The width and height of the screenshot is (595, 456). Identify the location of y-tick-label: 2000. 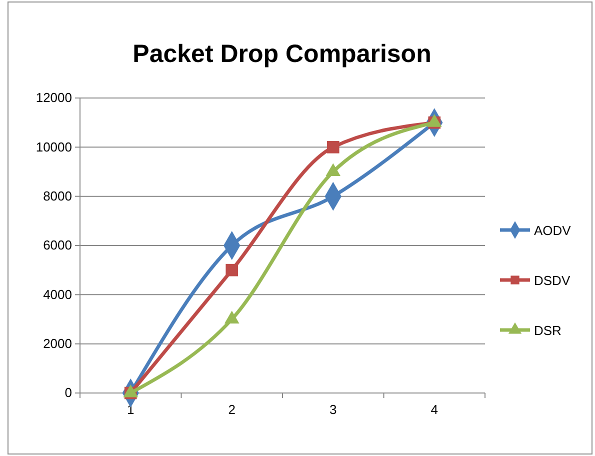
(57, 343).